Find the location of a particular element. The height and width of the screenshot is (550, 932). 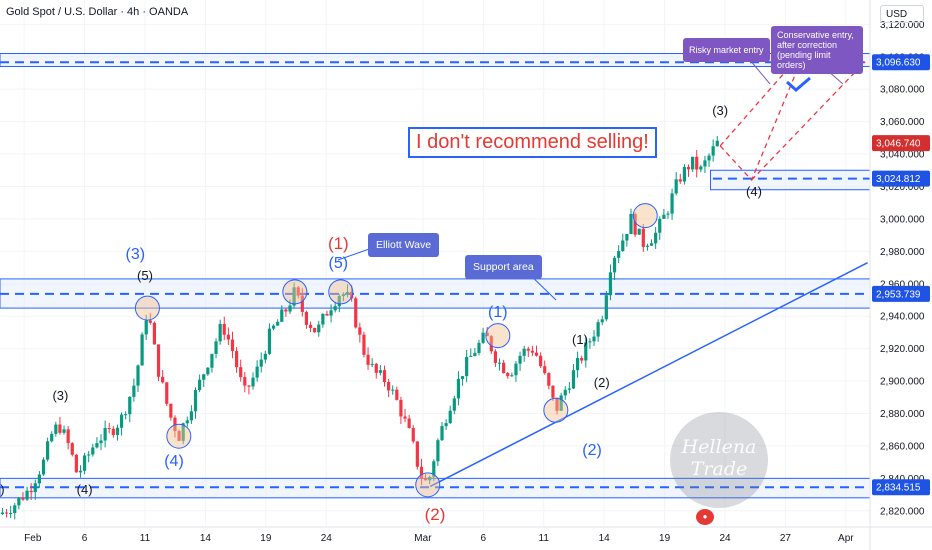

chart-title: Gold Spot / U.S. Dollar · 4h · OANDA is located at coordinates (97, 12).